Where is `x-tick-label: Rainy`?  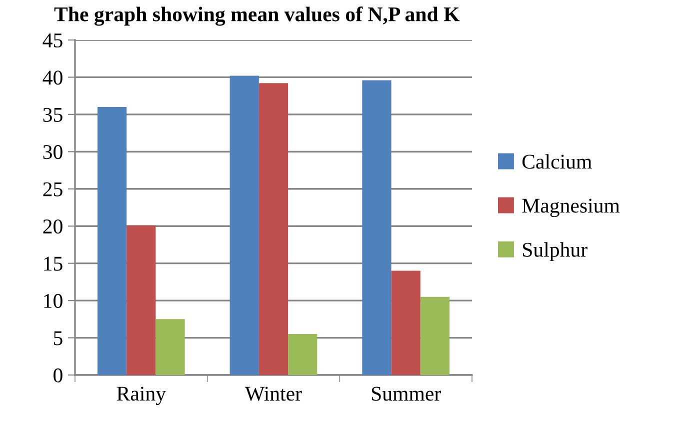 x-tick-label: Rainy is located at coordinates (141, 396).